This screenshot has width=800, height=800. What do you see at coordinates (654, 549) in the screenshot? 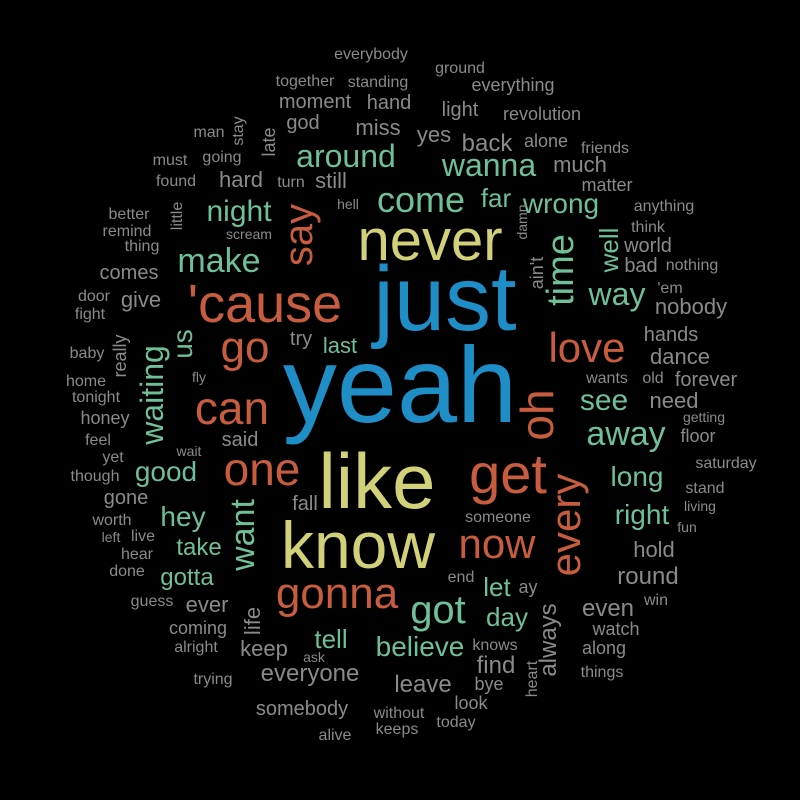
I see `word-hold: hold` at bounding box center [654, 549].